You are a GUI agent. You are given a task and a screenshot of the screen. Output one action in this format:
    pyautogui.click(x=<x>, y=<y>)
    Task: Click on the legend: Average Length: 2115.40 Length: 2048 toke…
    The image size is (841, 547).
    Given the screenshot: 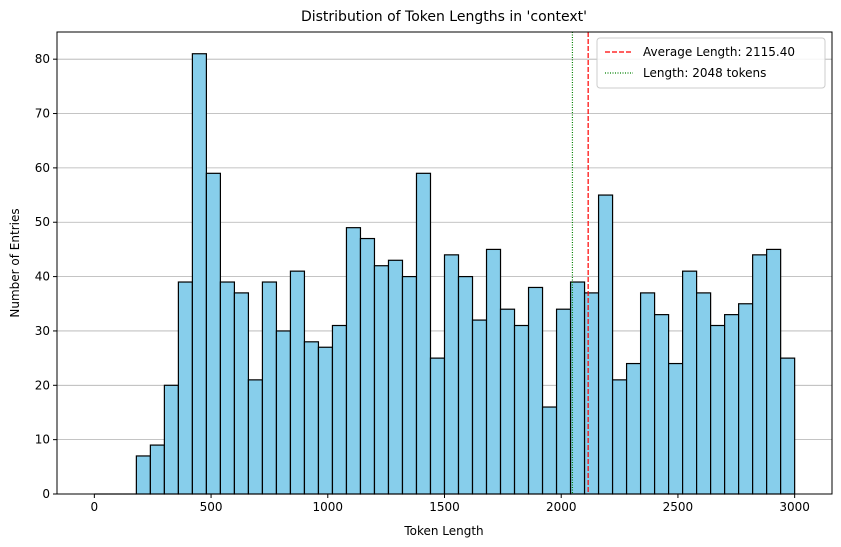 What is the action you would take?
    pyautogui.click(x=711, y=63)
    